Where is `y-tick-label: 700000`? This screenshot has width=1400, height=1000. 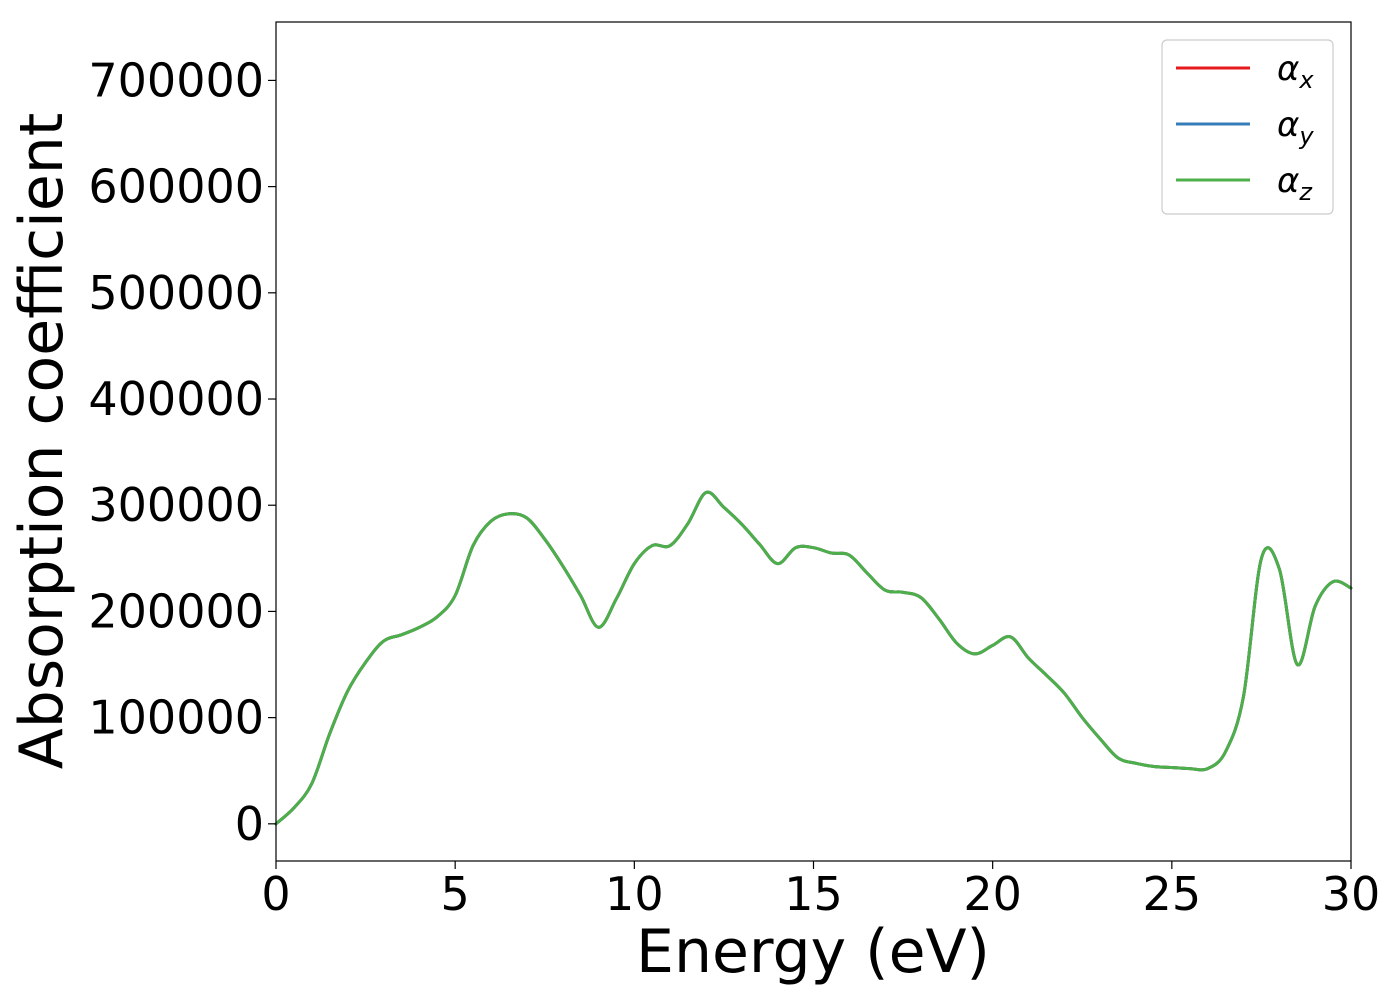
y-tick-label: 700000 is located at coordinates (176, 80).